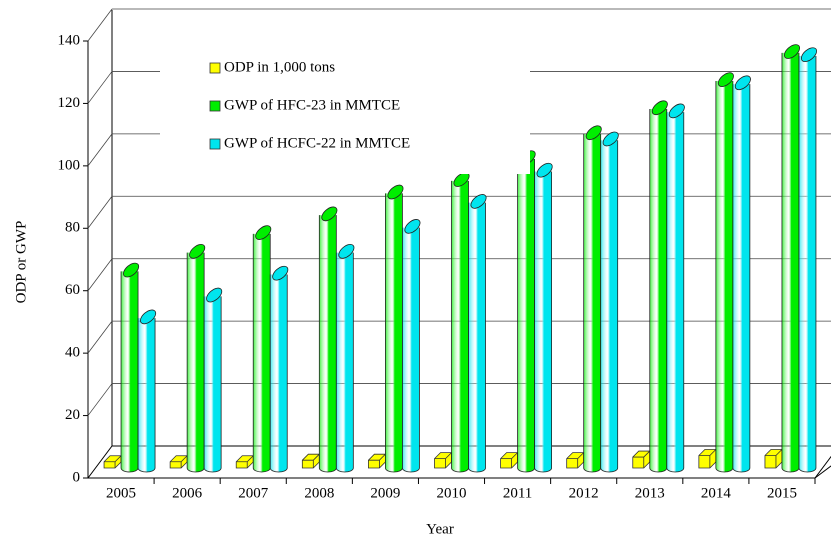  I want to click on y-tick-label: 100, so click(69, 165).